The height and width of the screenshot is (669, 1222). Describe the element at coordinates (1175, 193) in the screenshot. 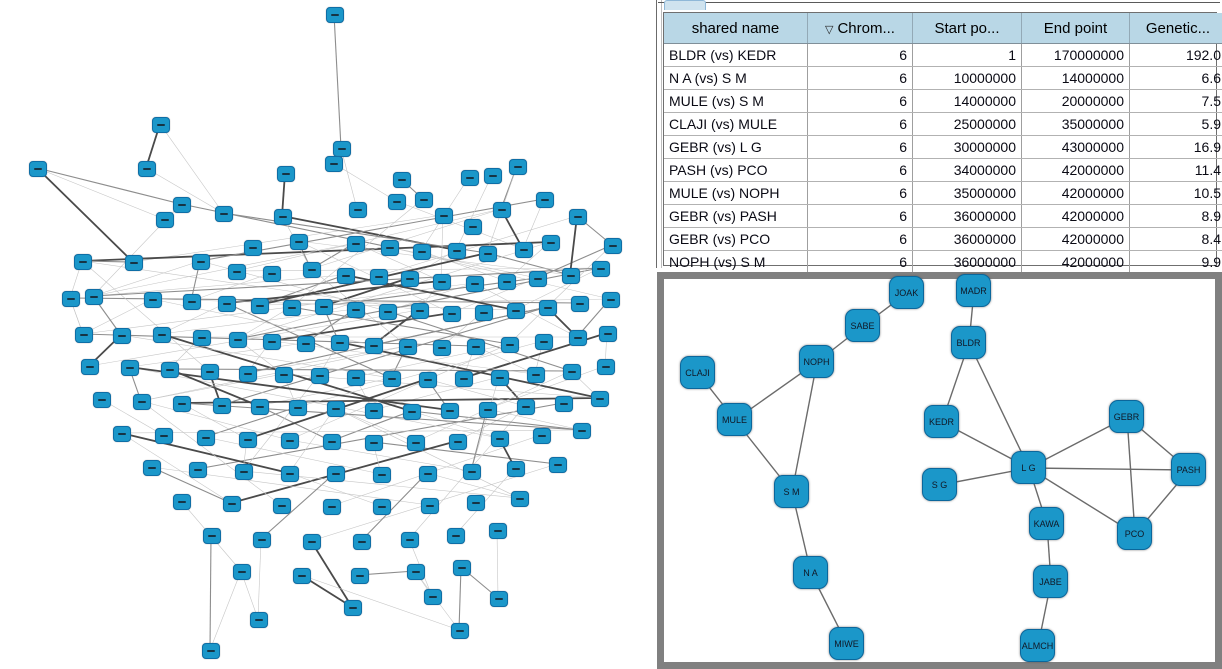

I see `table-cell: 10.5` at that location.